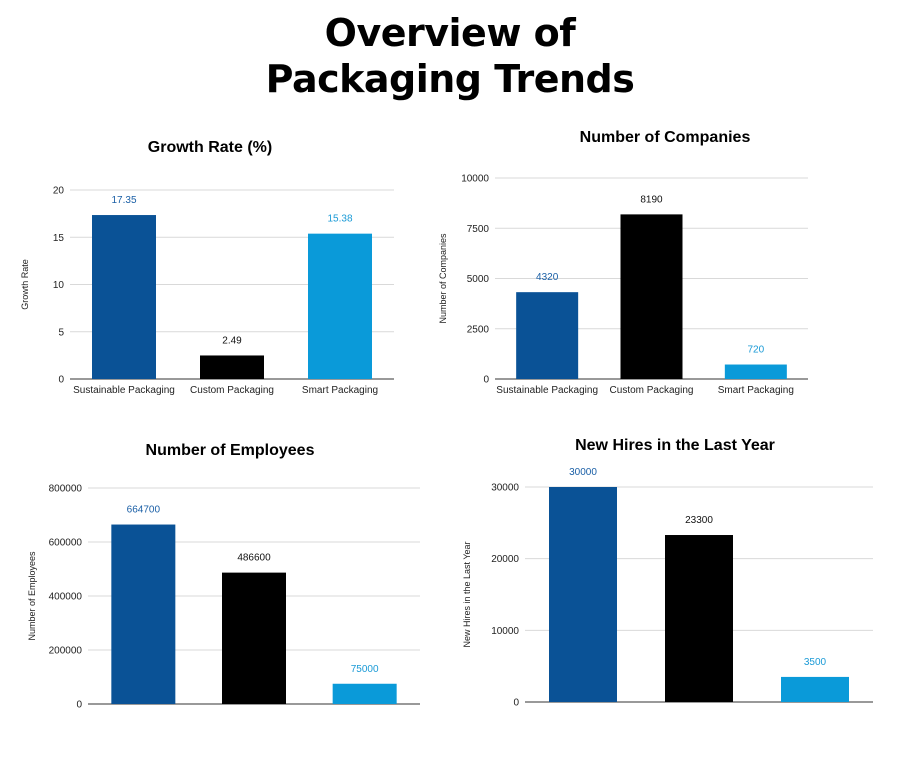  Describe the element at coordinates (755, 350) in the screenshot. I see `data-label-smart-packaging: 720` at that location.